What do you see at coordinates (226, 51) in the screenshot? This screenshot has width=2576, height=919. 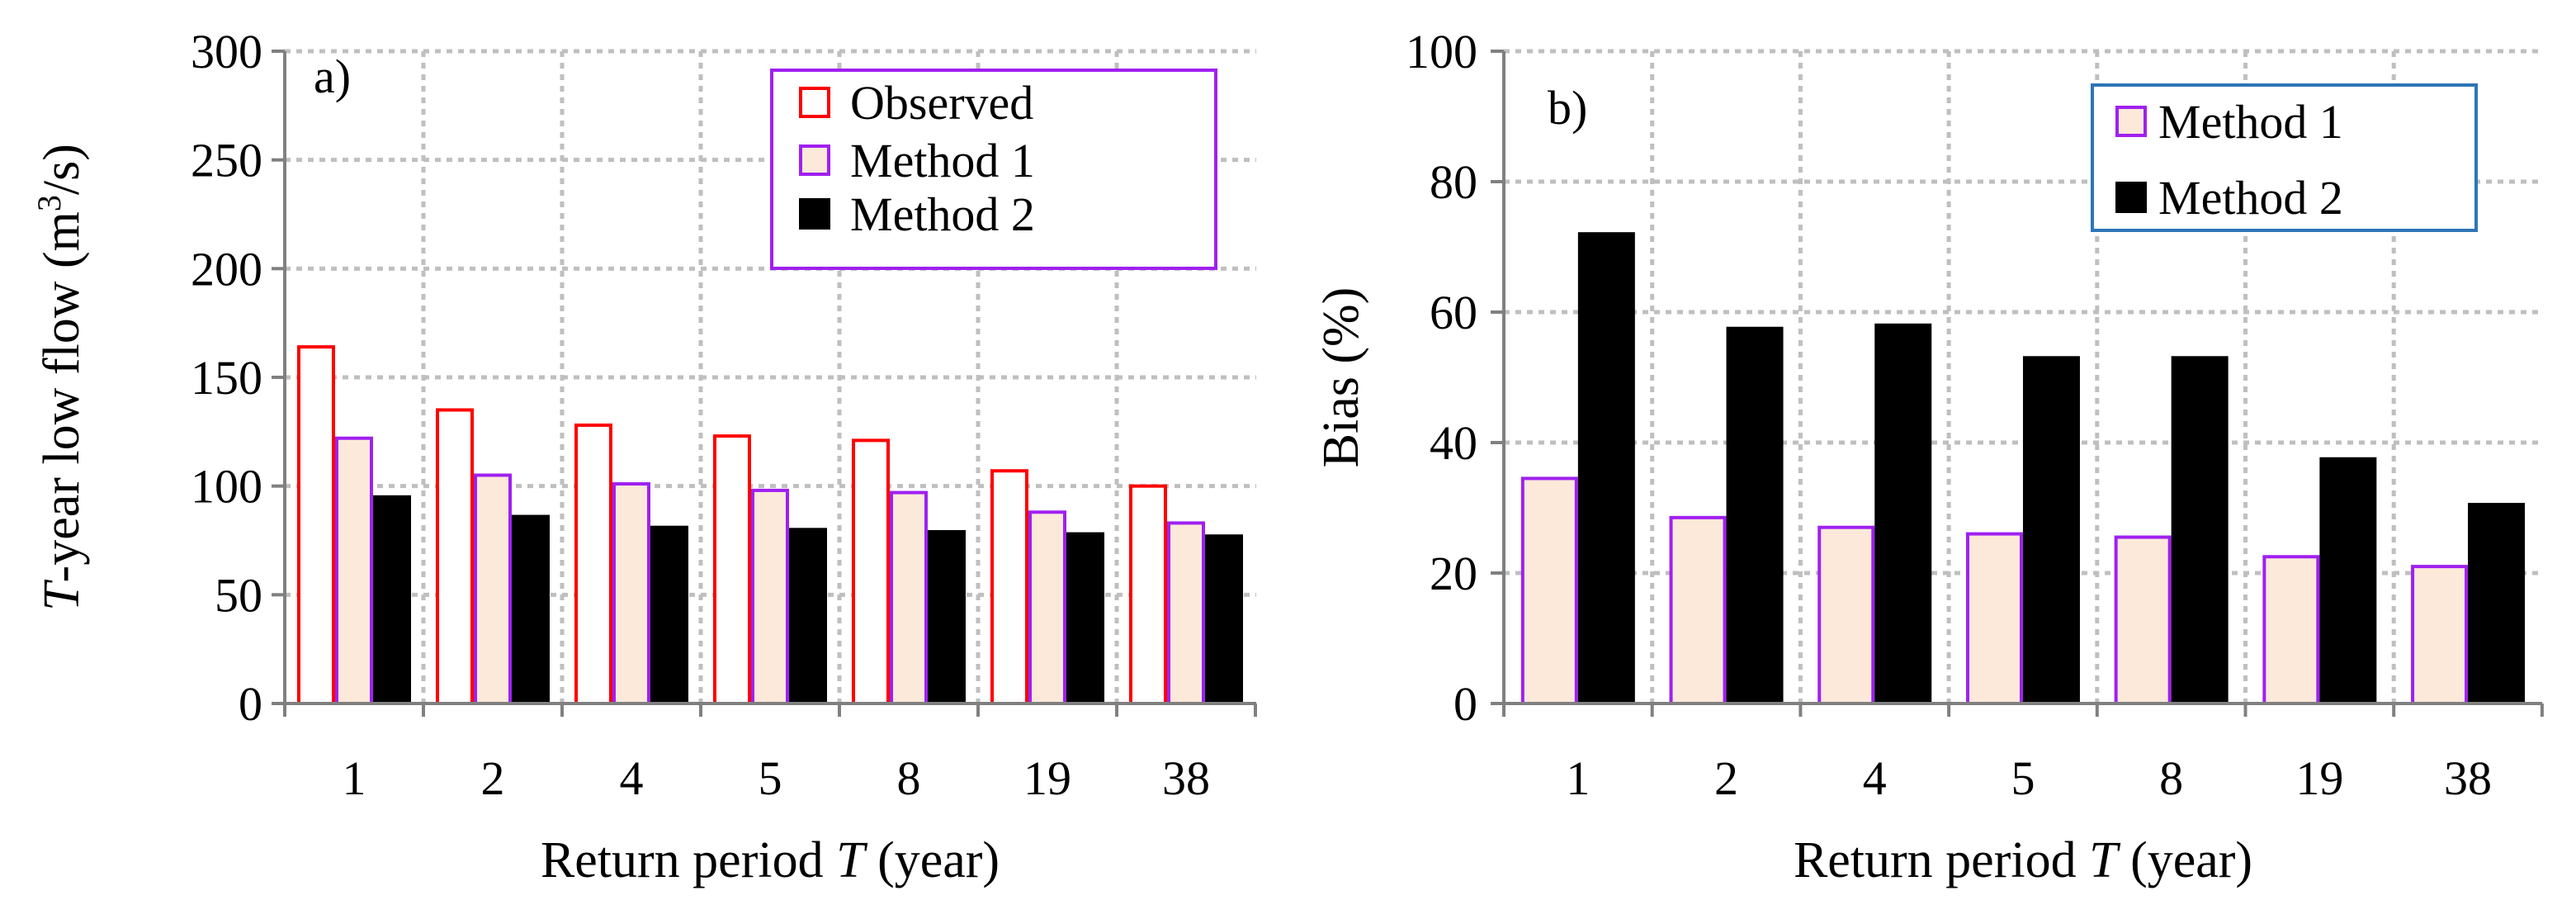 I see `y-tick-label: 300` at bounding box center [226, 51].